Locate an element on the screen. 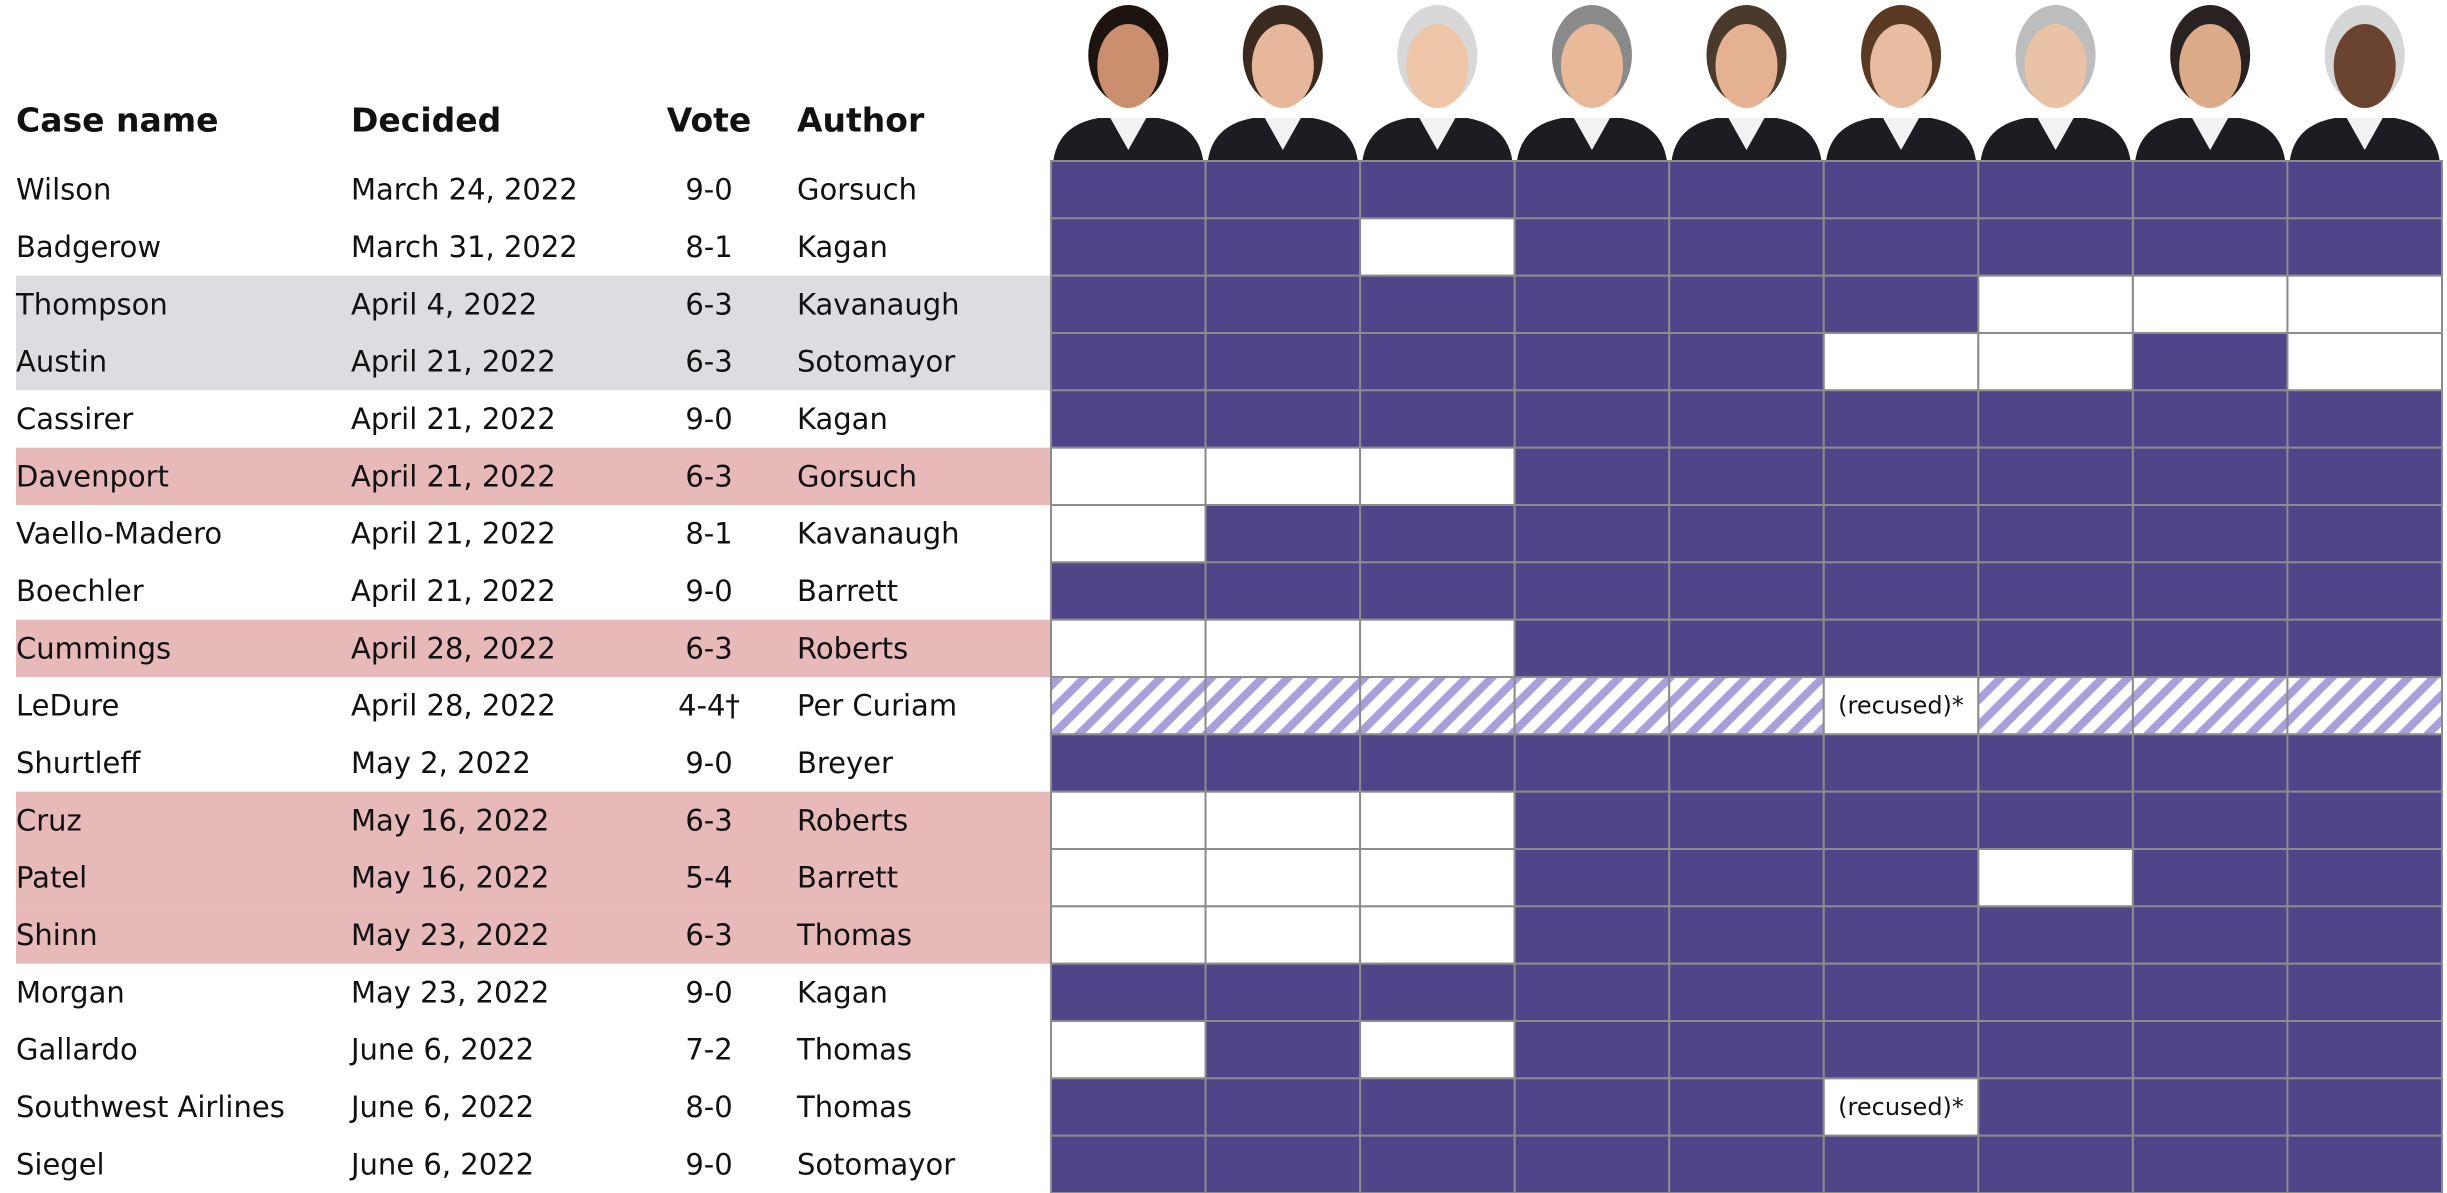 The width and height of the screenshot is (2447, 1193). cell-author: Per Curiam is located at coordinates (877, 706).